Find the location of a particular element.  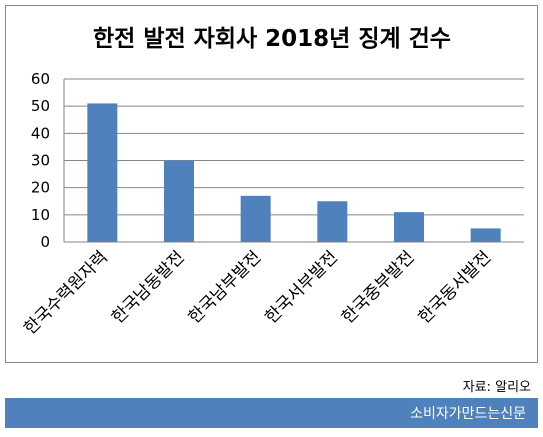

x-category-label: 한국동서발전 is located at coordinates (455, 287).